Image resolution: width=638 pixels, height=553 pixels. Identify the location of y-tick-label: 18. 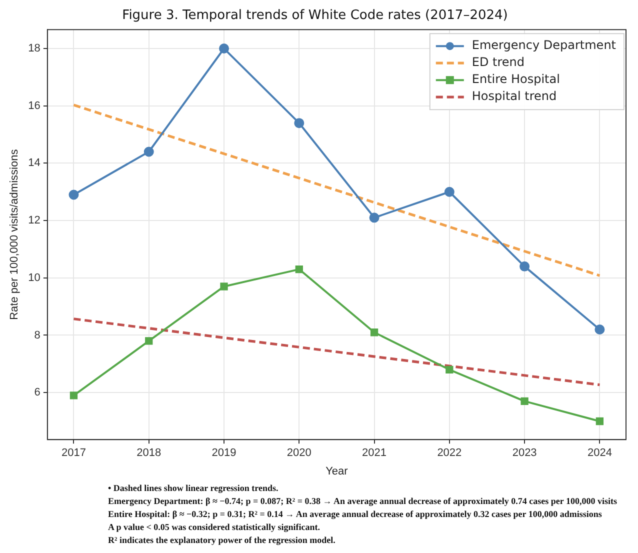
(34, 48).